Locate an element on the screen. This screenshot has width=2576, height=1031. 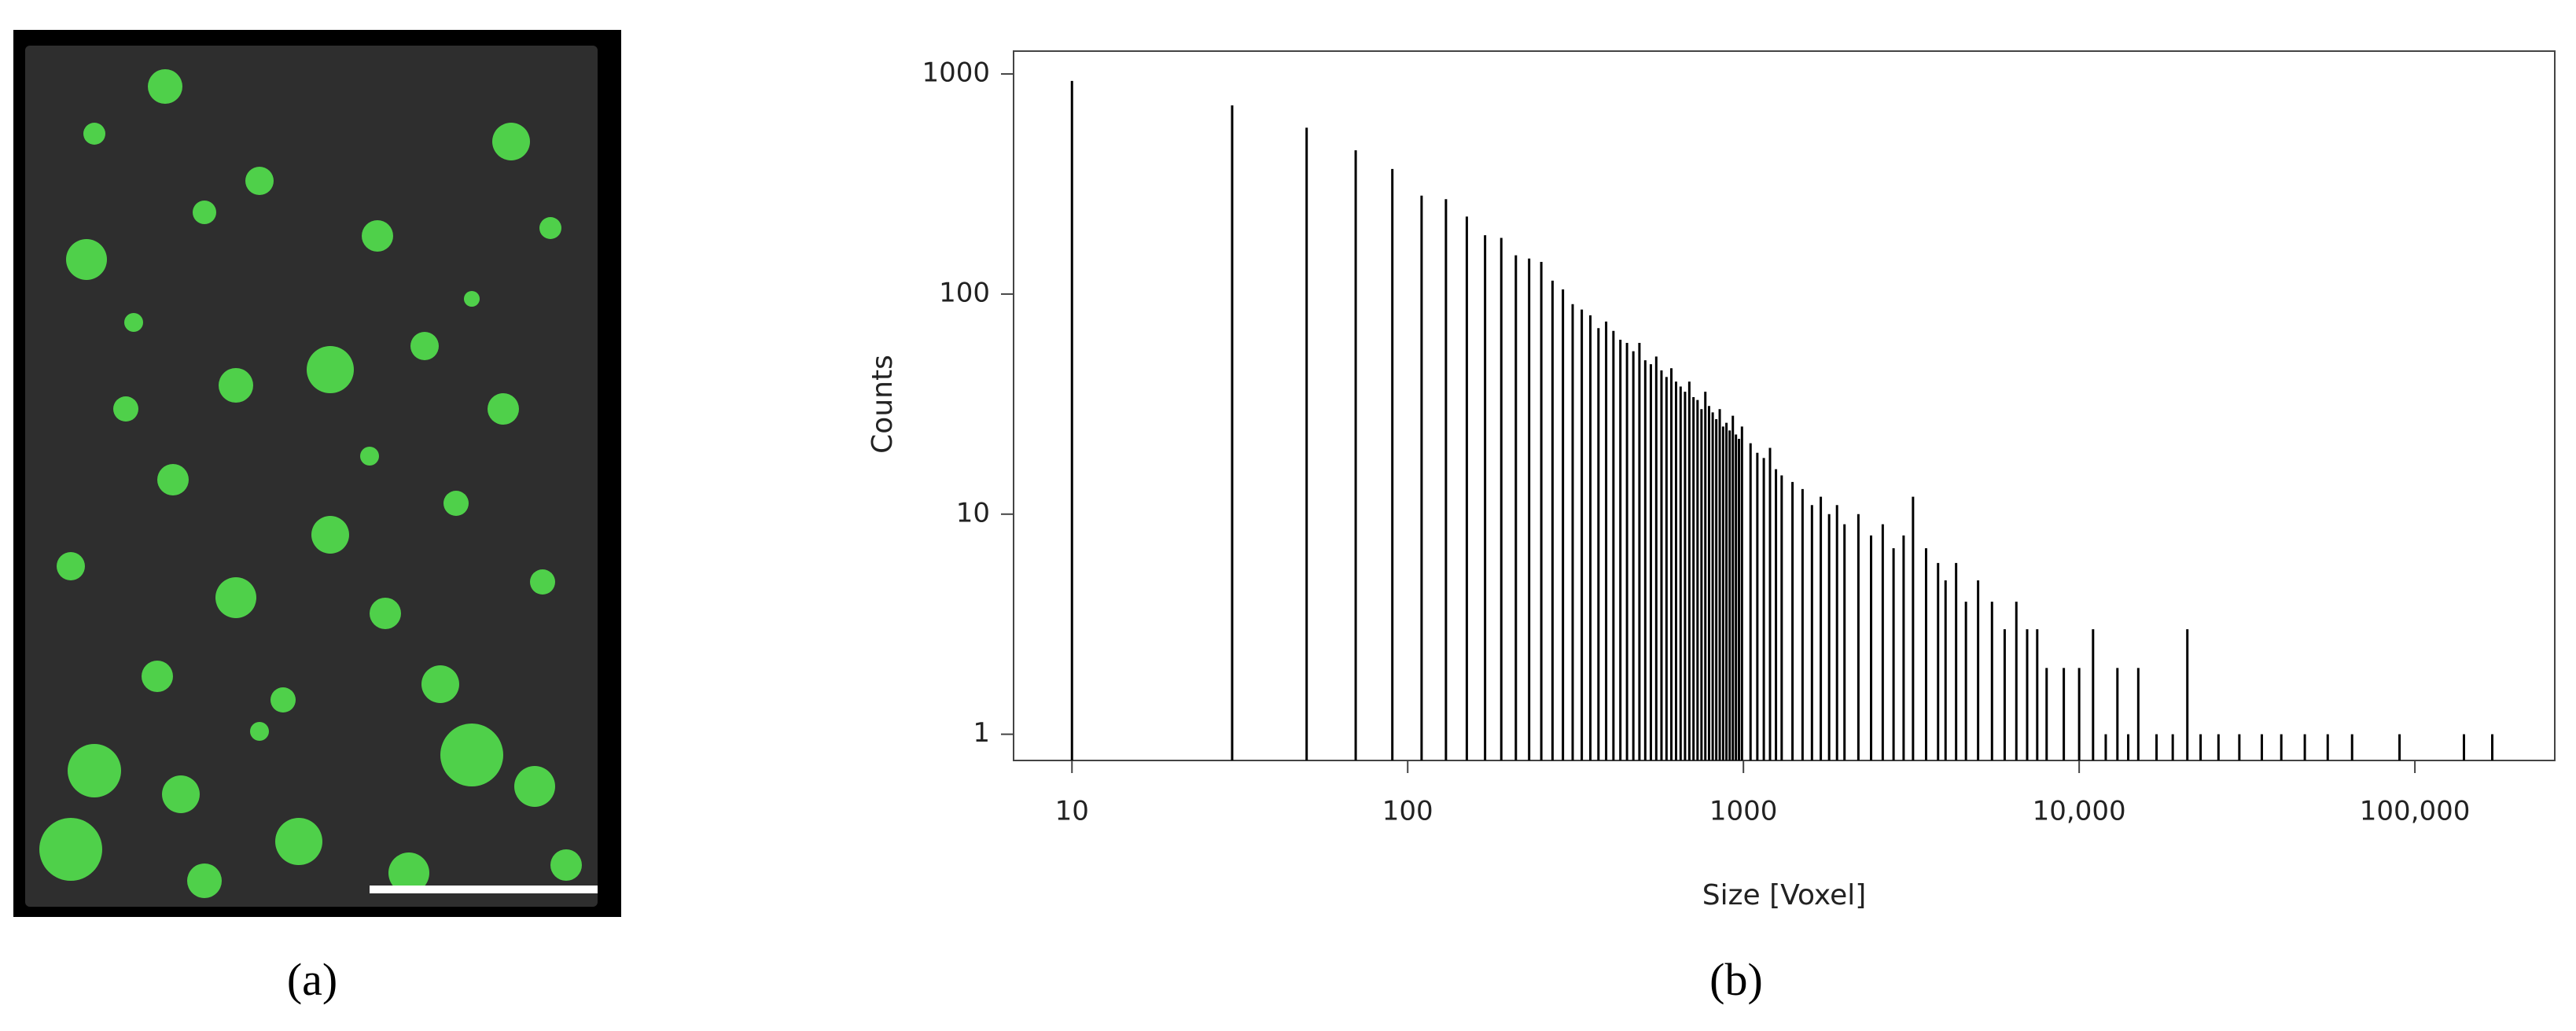
y-tick-label: 100 is located at coordinates (965, 292).